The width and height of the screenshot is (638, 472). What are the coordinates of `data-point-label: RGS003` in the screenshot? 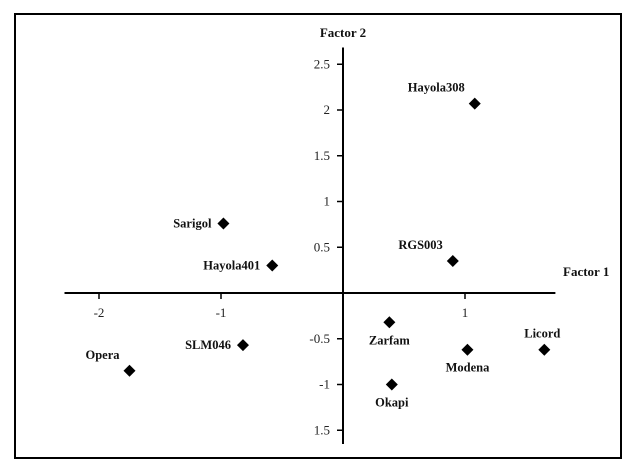 It's located at (420, 245).